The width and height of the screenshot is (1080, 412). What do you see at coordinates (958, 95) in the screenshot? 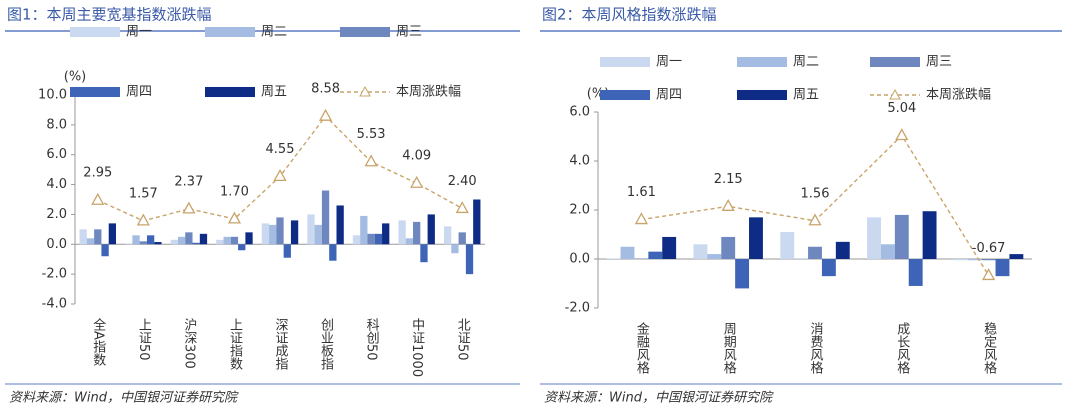
I see `legend-label: 本周涨跌幅` at bounding box center [958, 95].